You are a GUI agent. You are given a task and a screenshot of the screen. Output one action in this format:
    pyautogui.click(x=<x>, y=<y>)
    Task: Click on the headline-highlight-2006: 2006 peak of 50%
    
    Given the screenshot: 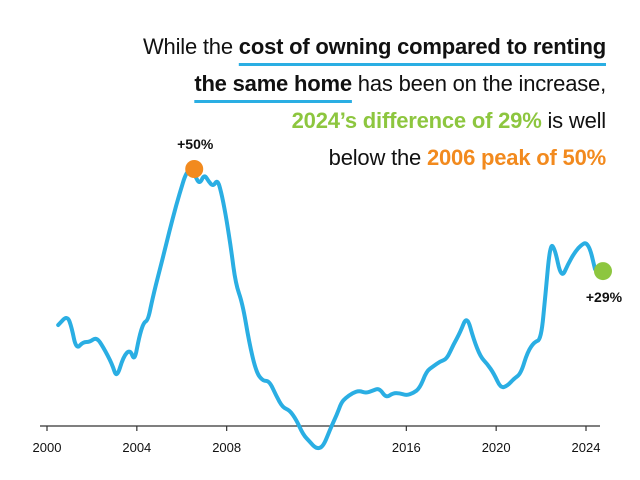 What is the action you would take?
    pyautogui.click(x=516, y=157)
    